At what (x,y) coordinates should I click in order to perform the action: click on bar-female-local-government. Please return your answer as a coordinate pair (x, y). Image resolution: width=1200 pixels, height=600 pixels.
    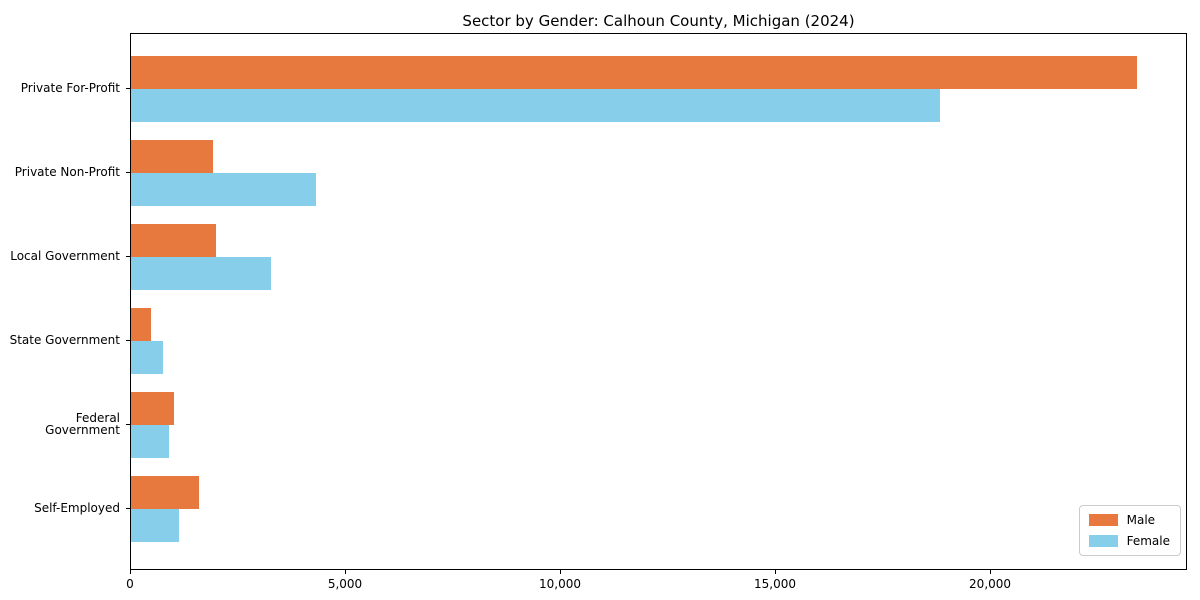
    Looking at the image, I should click on (201, 273).